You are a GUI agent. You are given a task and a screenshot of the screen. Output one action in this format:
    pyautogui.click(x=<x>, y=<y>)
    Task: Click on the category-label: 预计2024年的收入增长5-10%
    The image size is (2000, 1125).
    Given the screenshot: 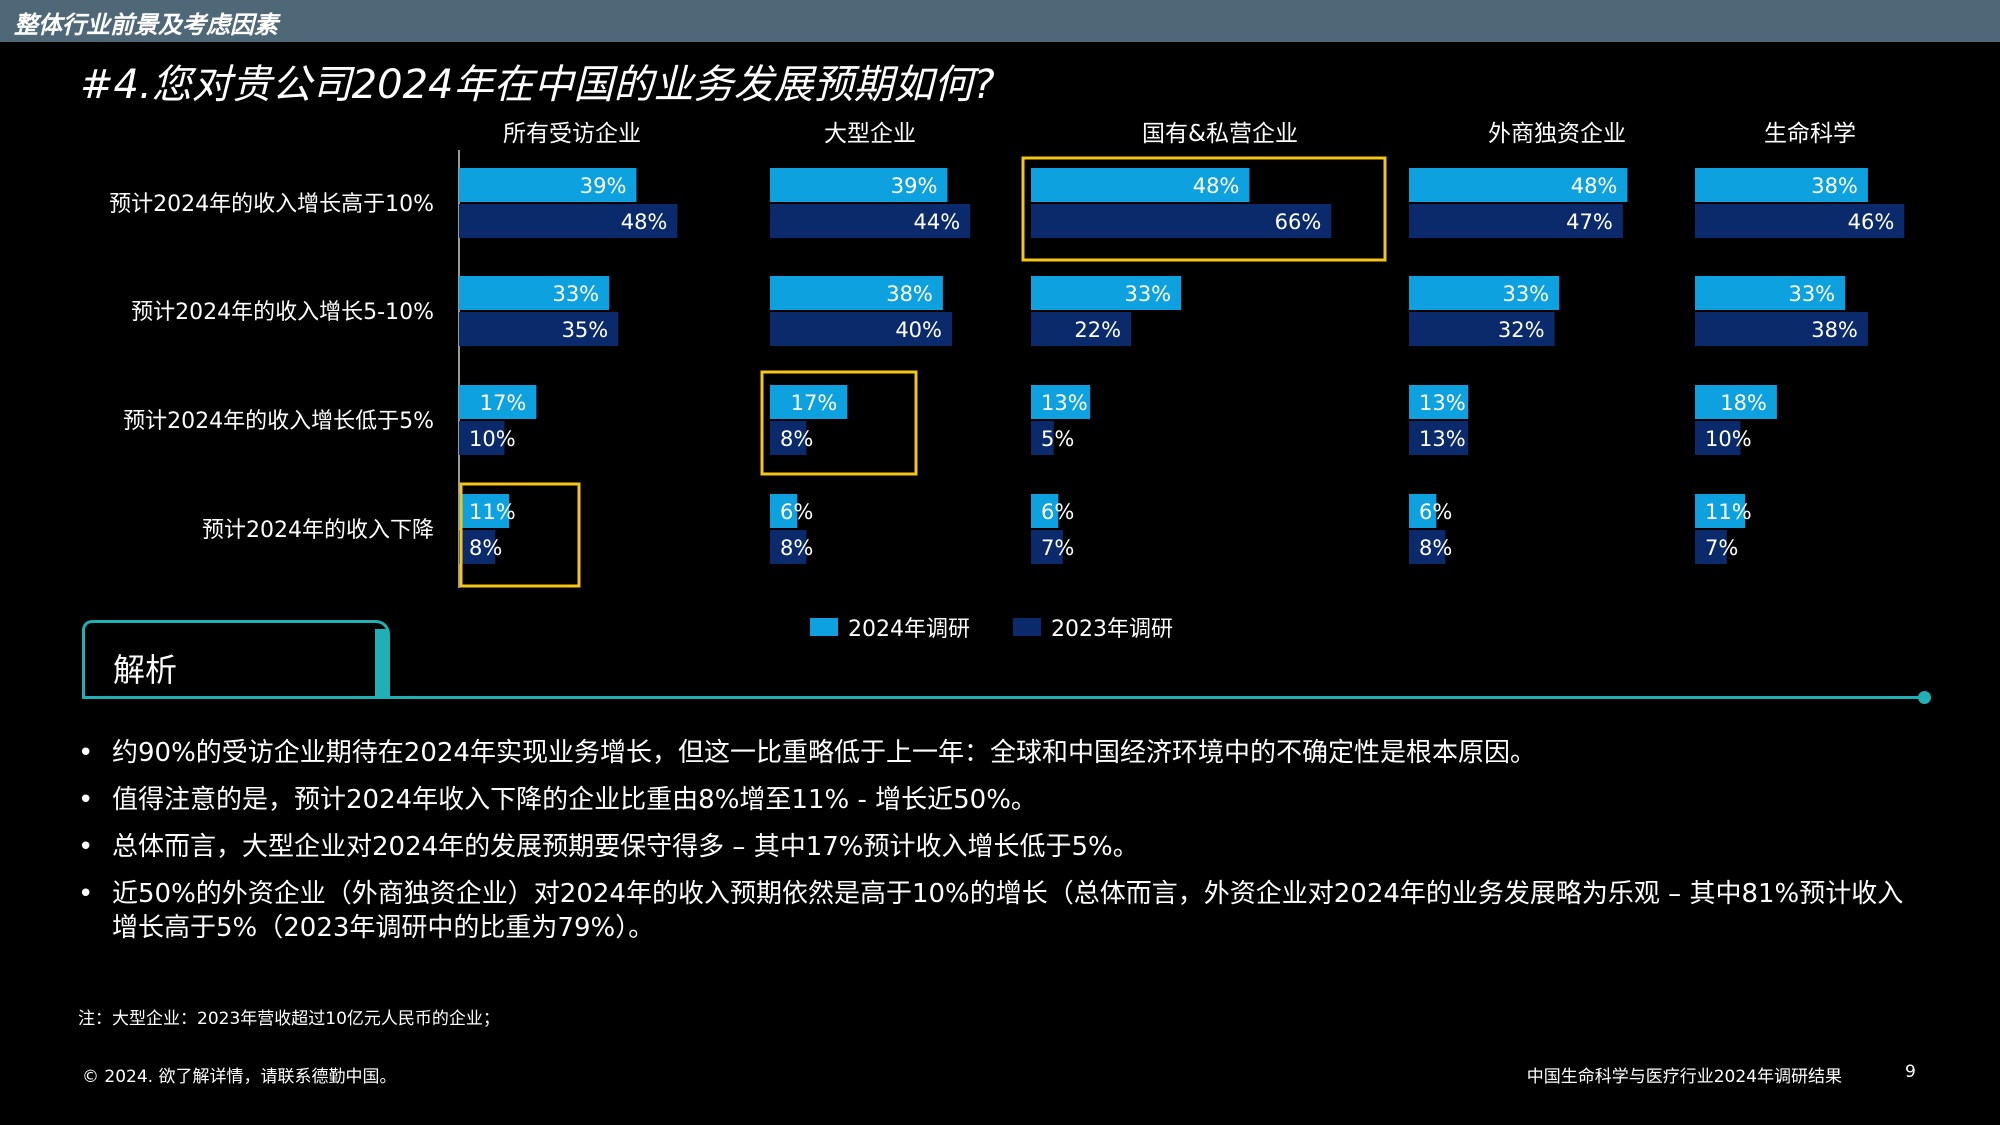 What is the action you would take?
    pyautogui.click(x=282, y=312)
    